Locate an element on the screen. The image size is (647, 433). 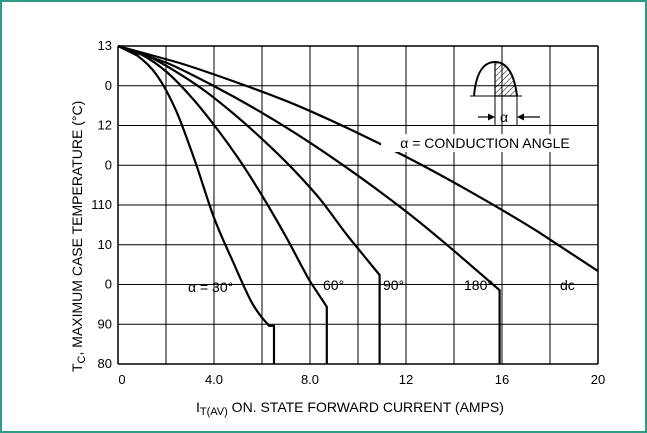
y-tick-label: 80 is located at coordinates (105, 363).